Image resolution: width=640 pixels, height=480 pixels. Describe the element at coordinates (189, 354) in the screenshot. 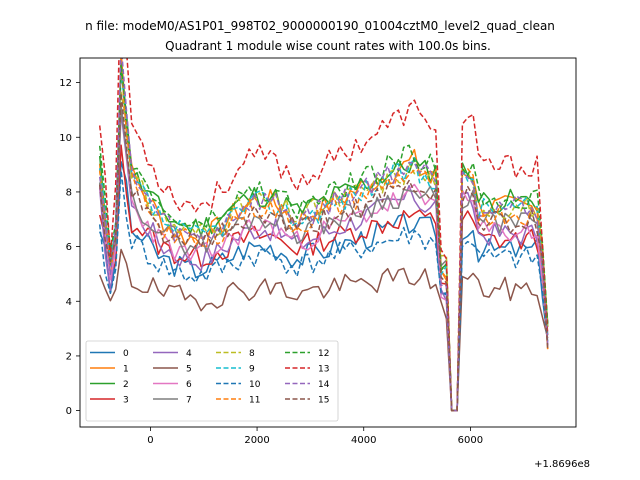

I see `legend-label-4: 4` at that location.